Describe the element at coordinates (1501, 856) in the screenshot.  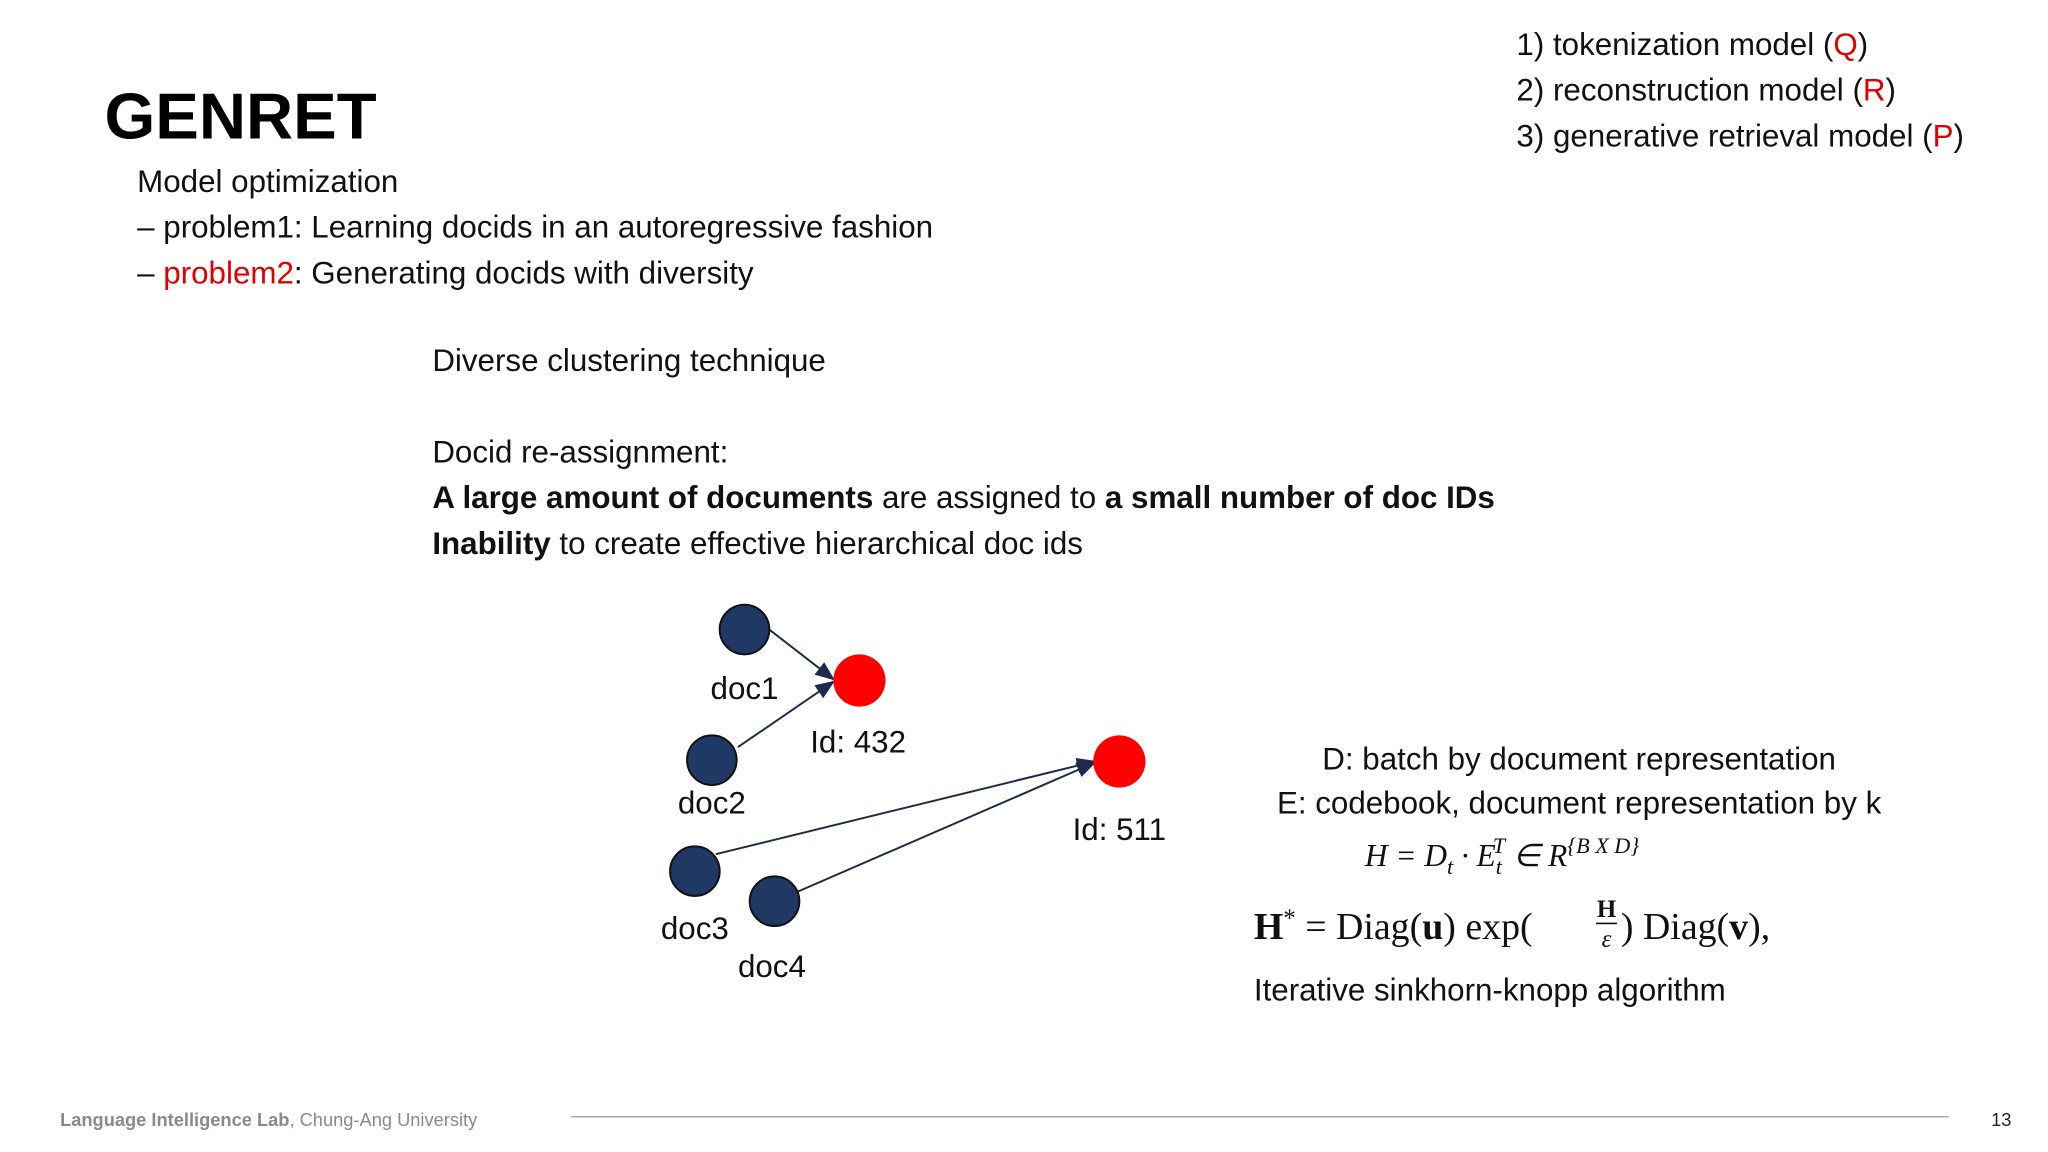
I see `formula: H = Dt · EtT ∈ R{B X D}` at that location.